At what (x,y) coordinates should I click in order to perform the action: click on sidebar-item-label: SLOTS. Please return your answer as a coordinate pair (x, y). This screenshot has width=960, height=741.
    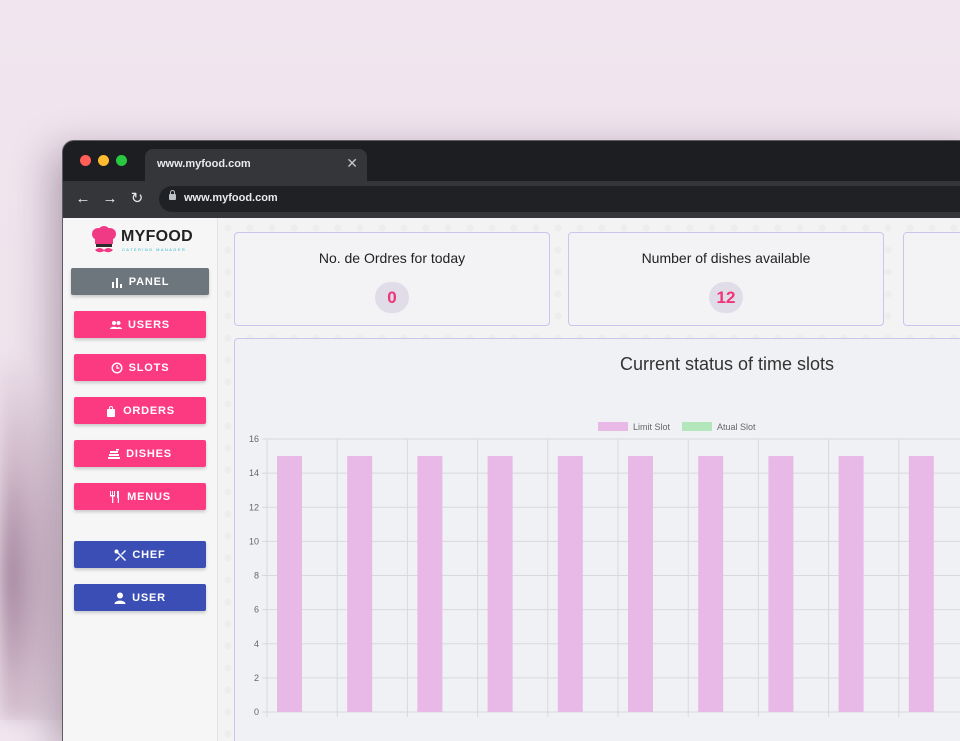
    Looking at the image, I should click on (149, 367).